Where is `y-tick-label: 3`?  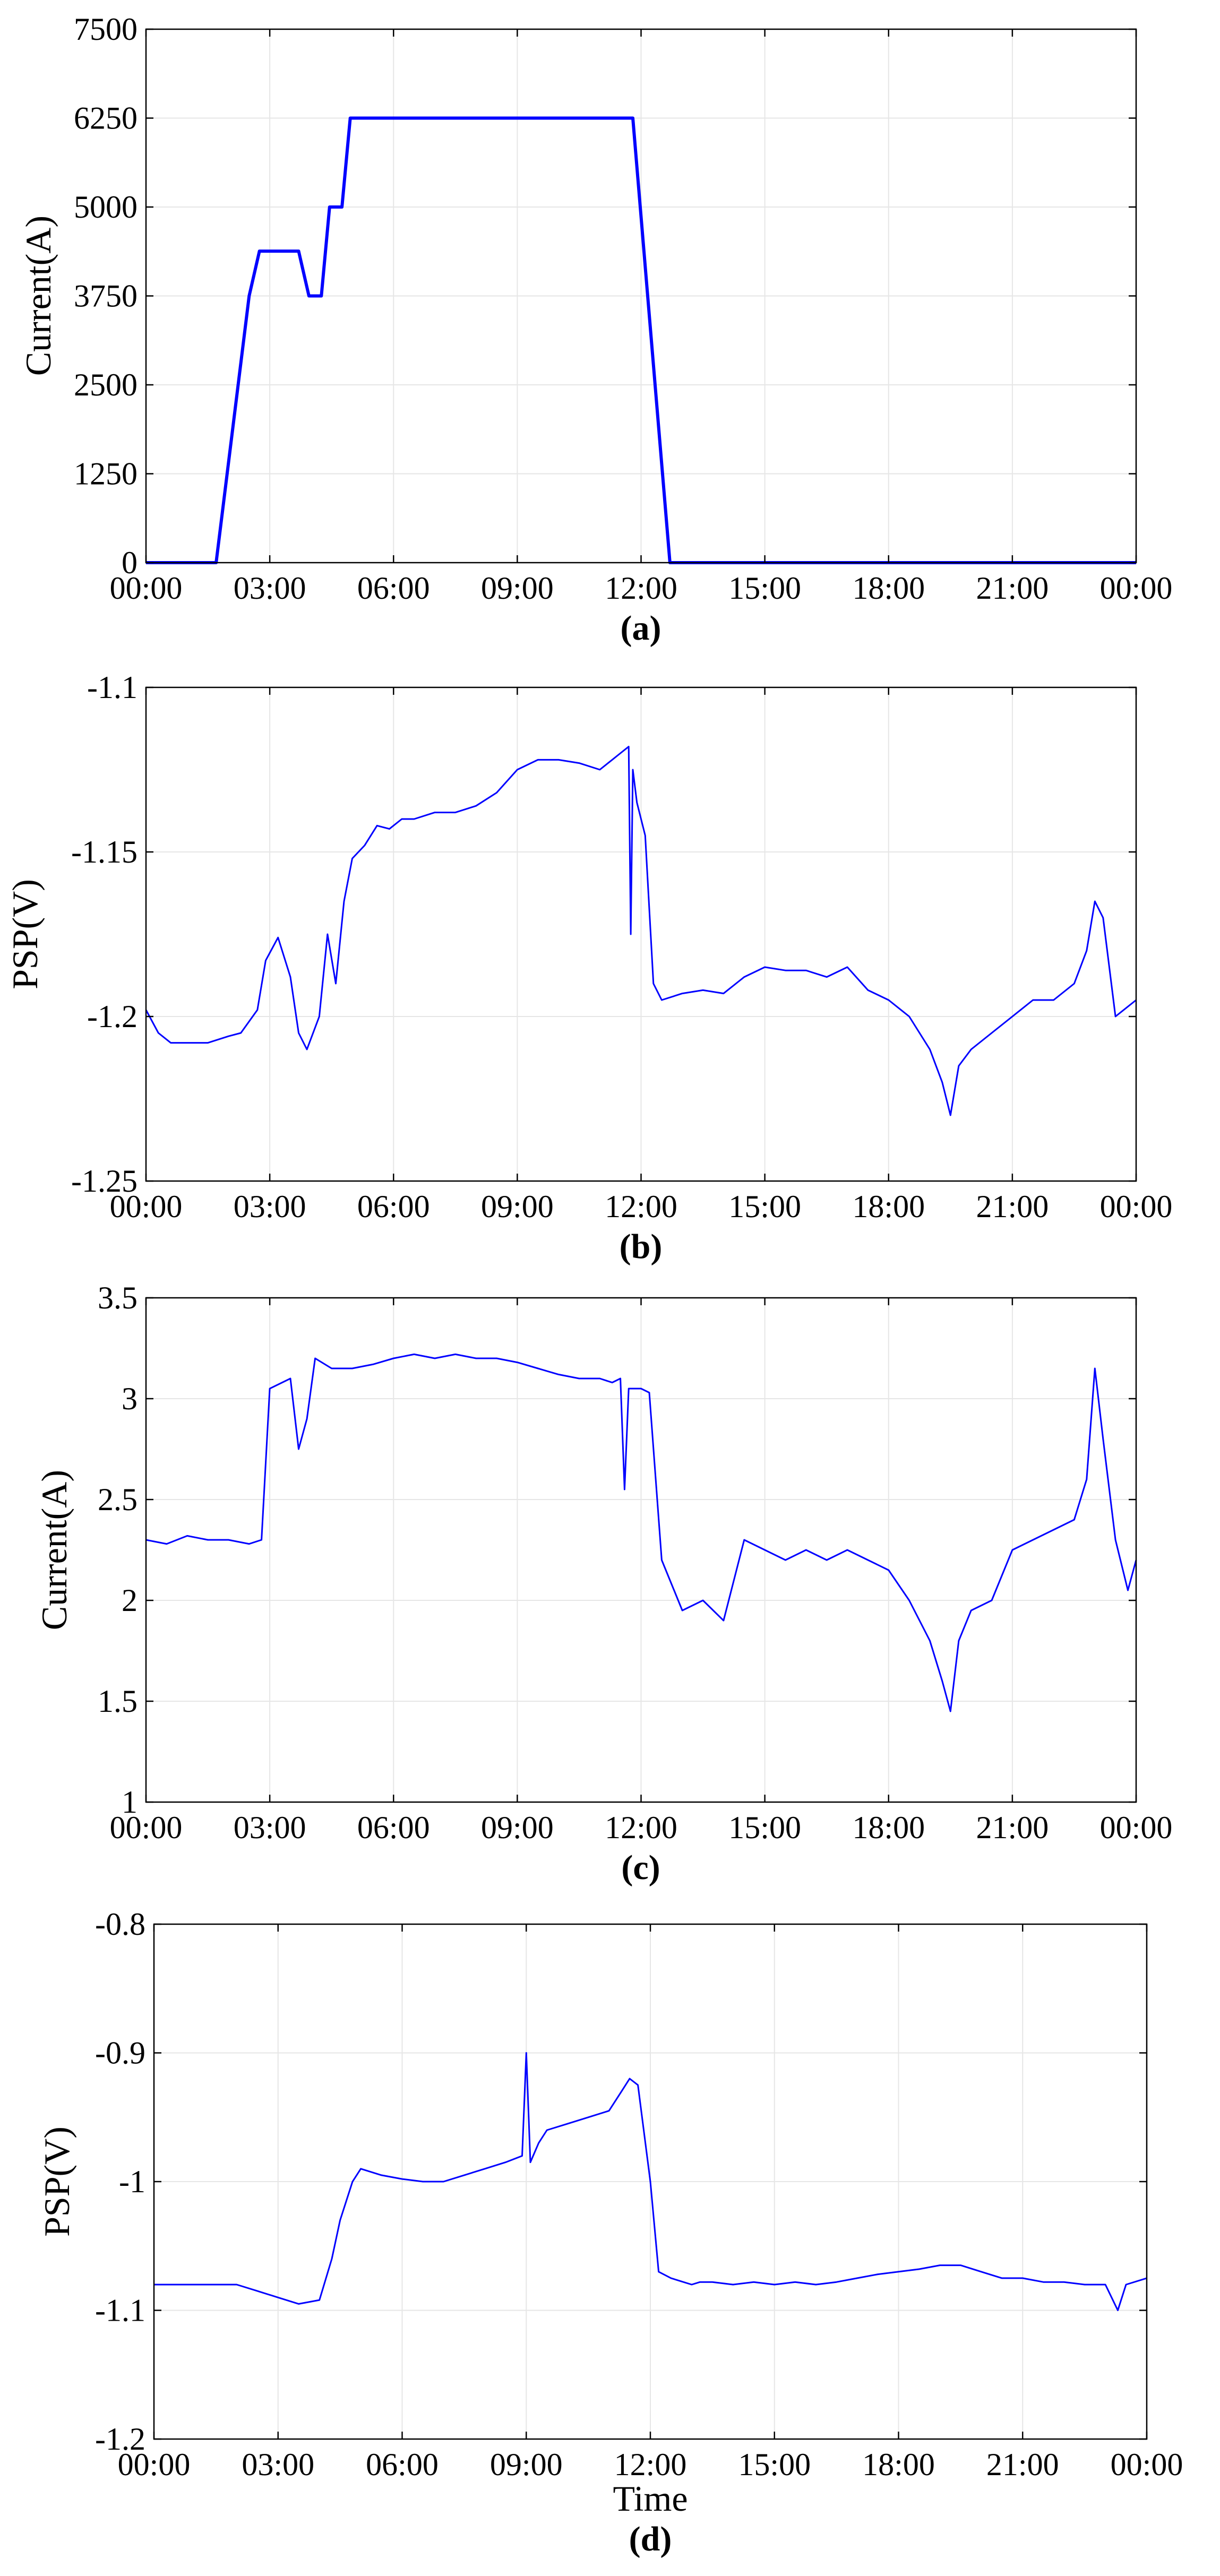 y-tick-label: 3 is located at coordinates (130, 1398).